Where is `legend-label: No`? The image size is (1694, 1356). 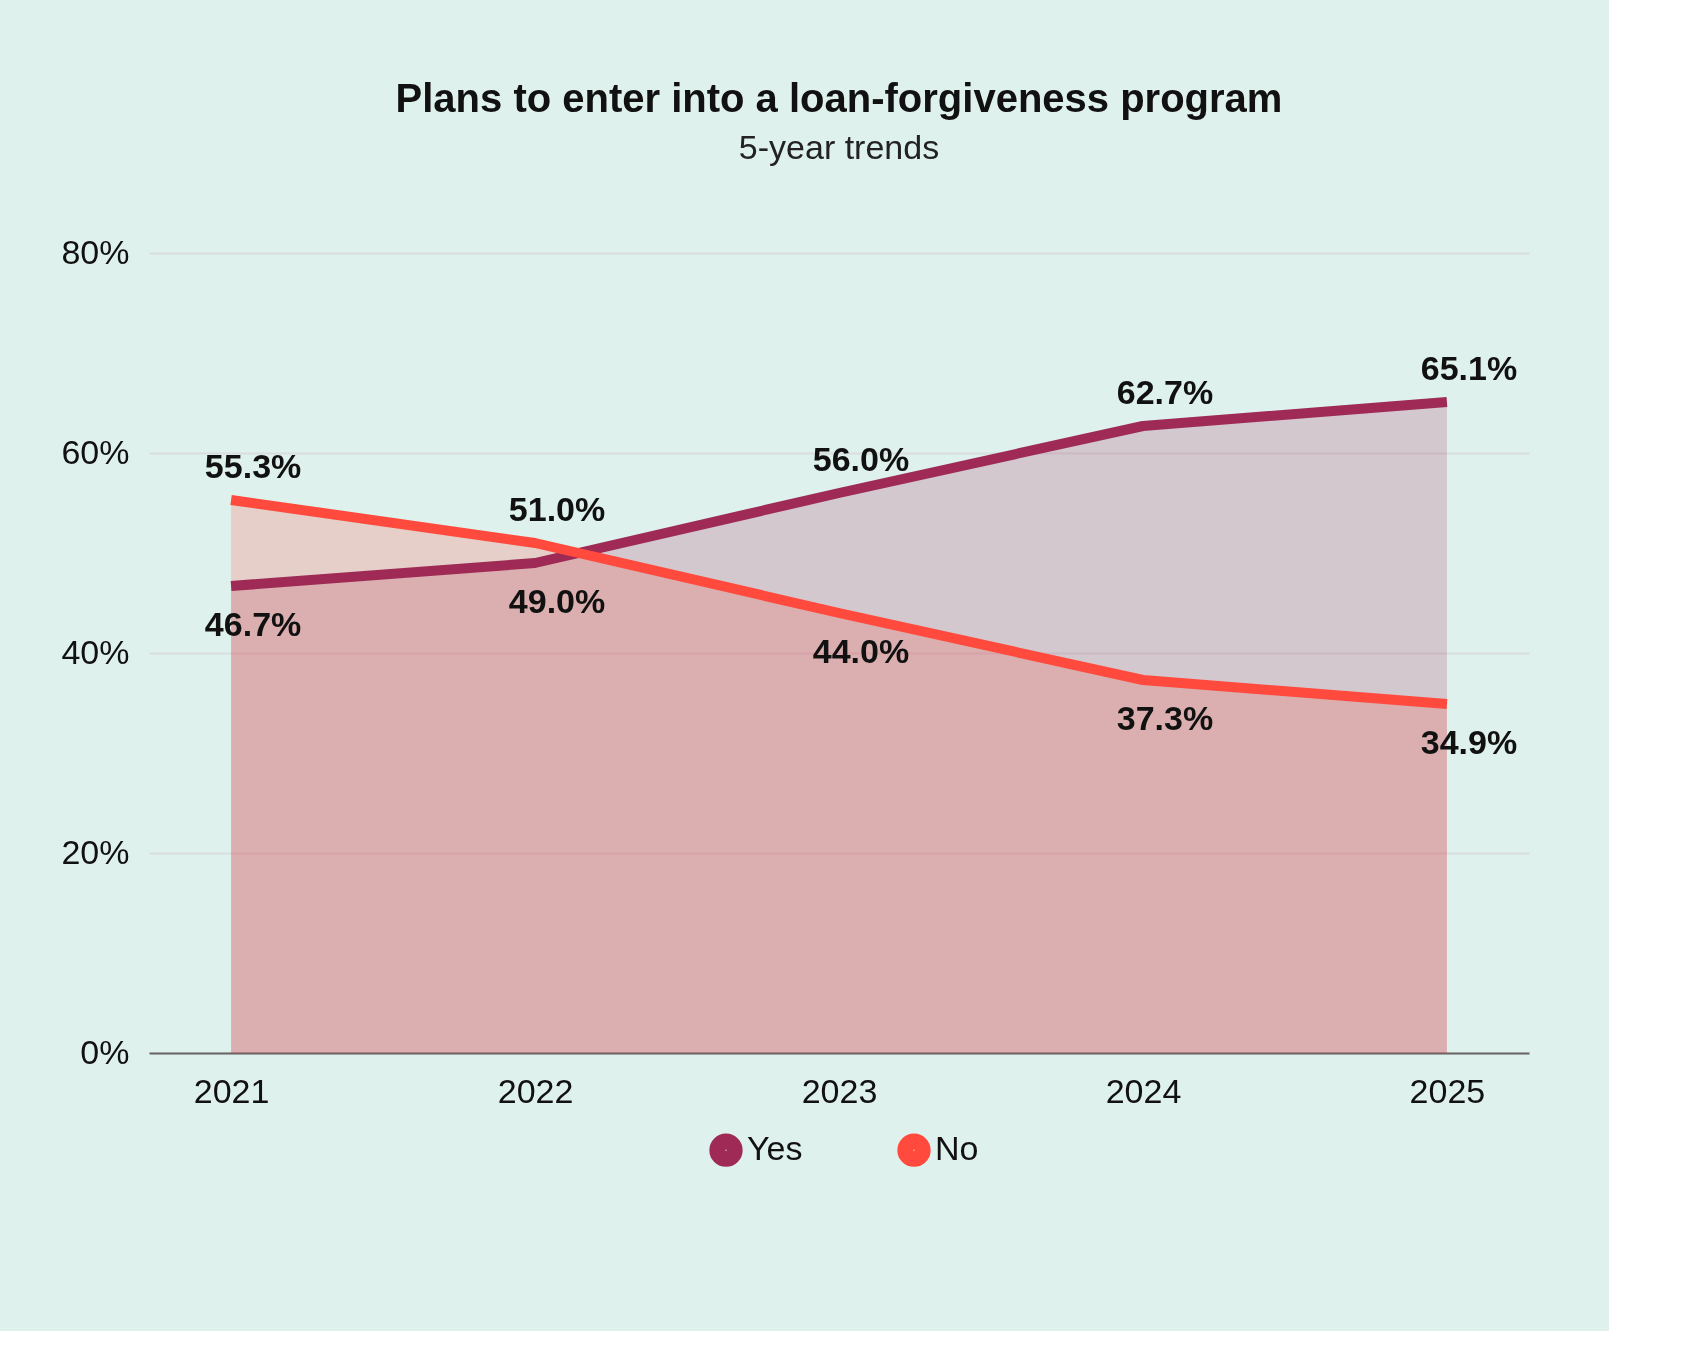 legend-label: No is located at coordinates (957, 1148).